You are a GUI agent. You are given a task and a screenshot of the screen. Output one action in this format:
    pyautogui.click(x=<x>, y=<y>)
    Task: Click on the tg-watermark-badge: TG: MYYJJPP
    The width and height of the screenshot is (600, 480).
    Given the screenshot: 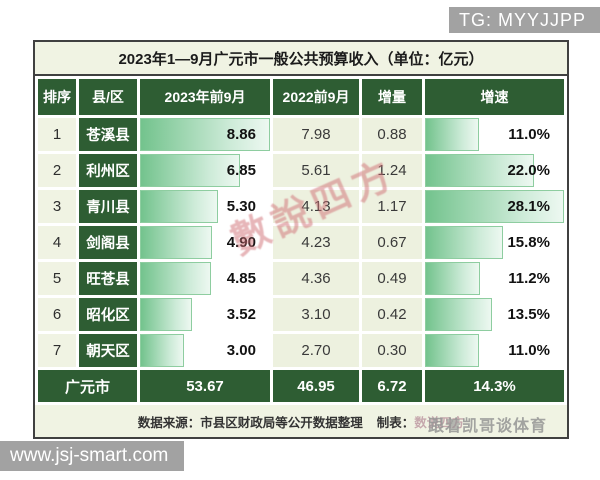 What is the action you would take?
    pyautogui.click(x=524, y=20)
    